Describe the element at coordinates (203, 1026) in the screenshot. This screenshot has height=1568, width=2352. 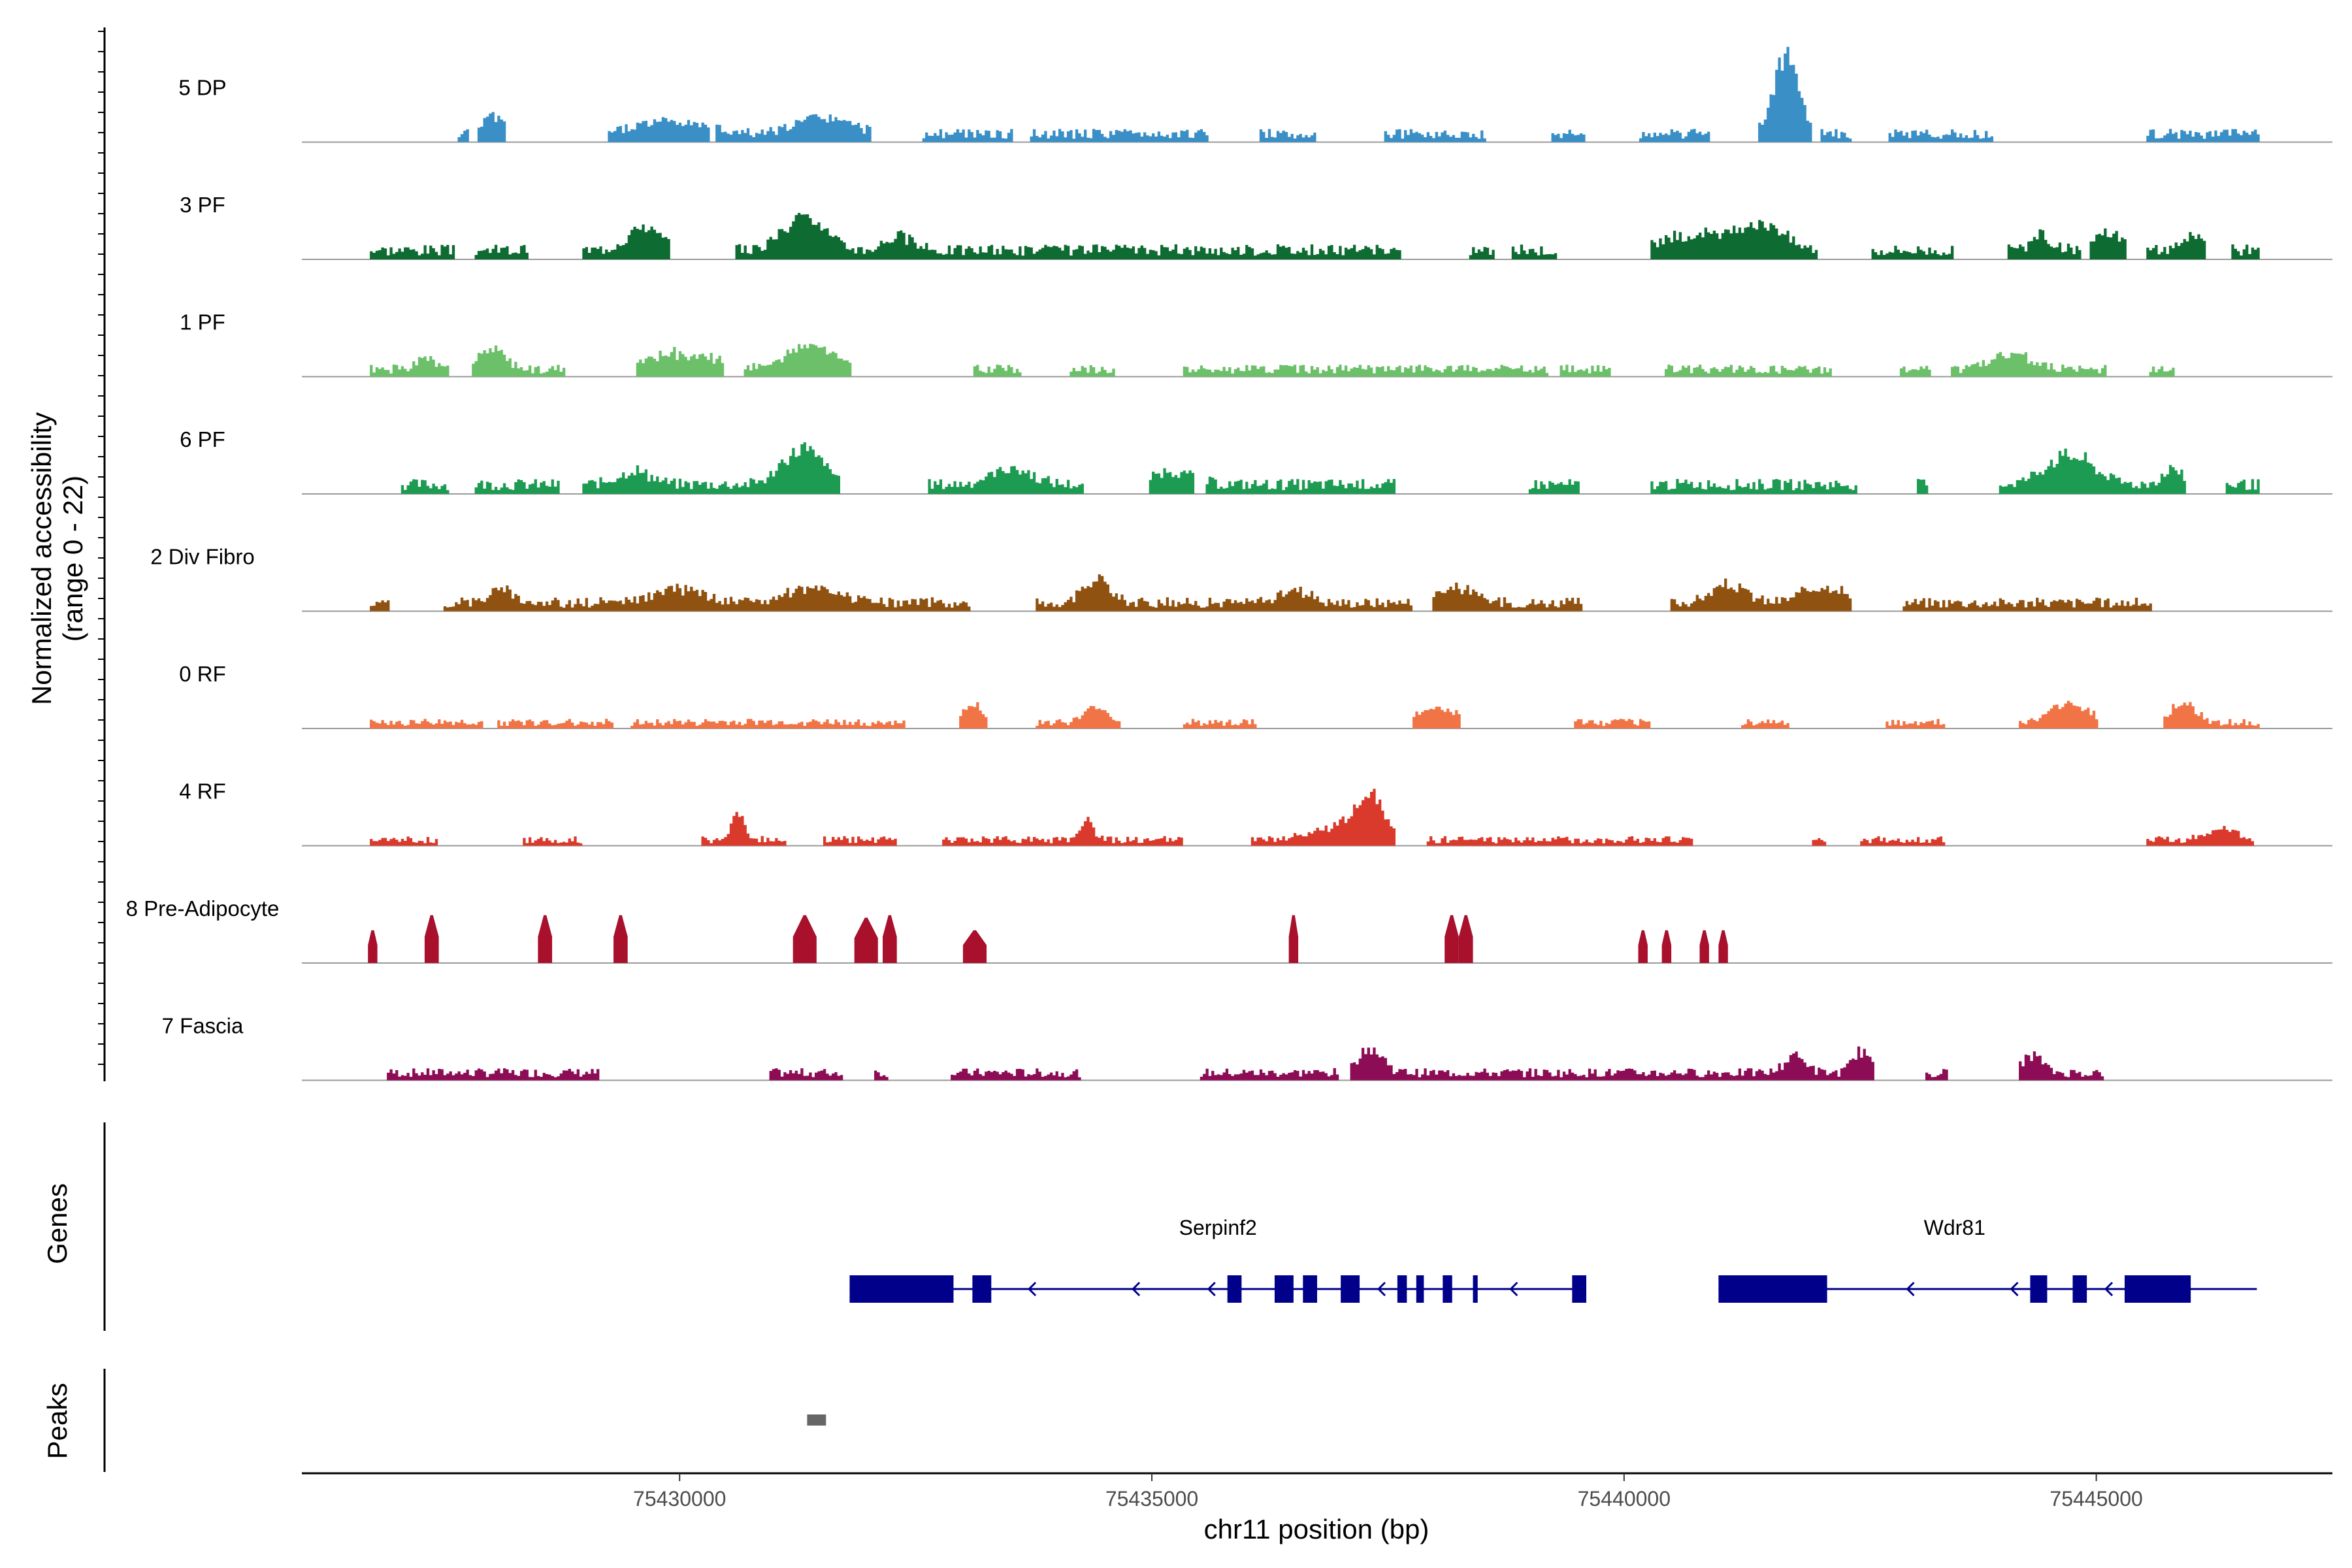
I see `track-label: 7 Fascia` at that location.